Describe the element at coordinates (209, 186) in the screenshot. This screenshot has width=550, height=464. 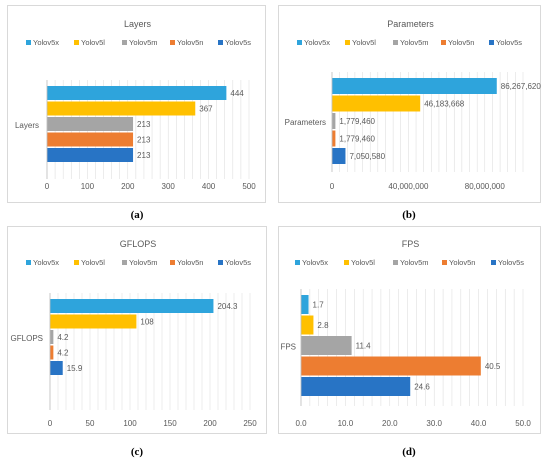
I see `tick-label: 400` at that location.